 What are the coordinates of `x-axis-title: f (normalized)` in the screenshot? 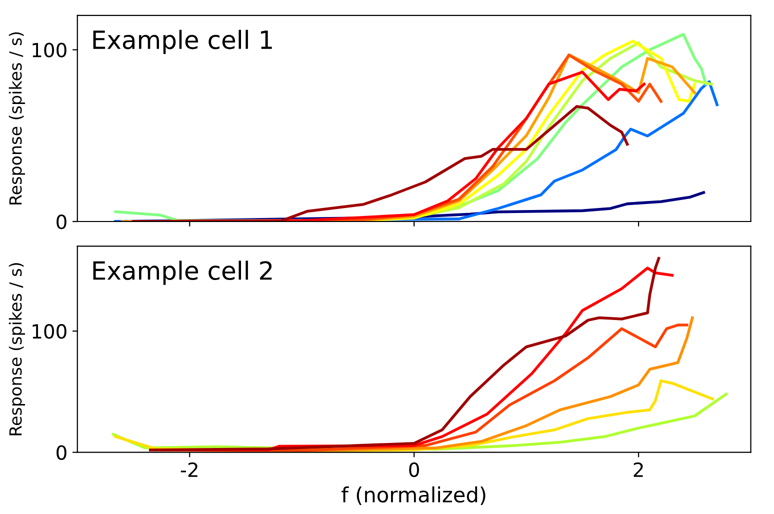 It's located at (414, 495).